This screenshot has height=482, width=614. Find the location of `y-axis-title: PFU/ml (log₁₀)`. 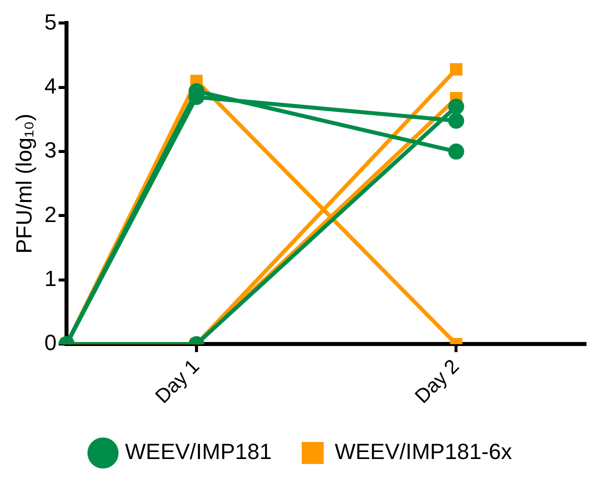

y-axis-title: PFU/ml (log₁₀) is located at coordinates (23, 184).